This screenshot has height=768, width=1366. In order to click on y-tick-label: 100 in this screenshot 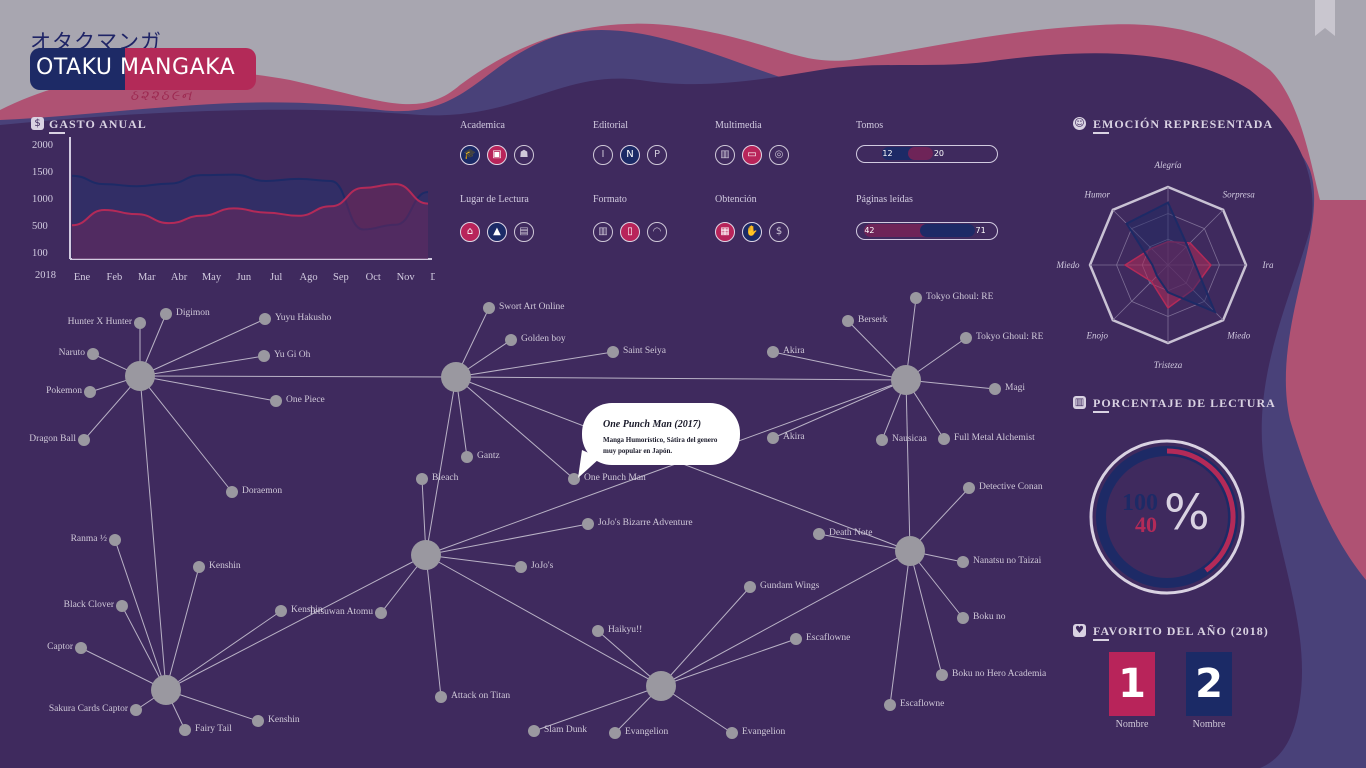, I will do `click(40, 253)`.